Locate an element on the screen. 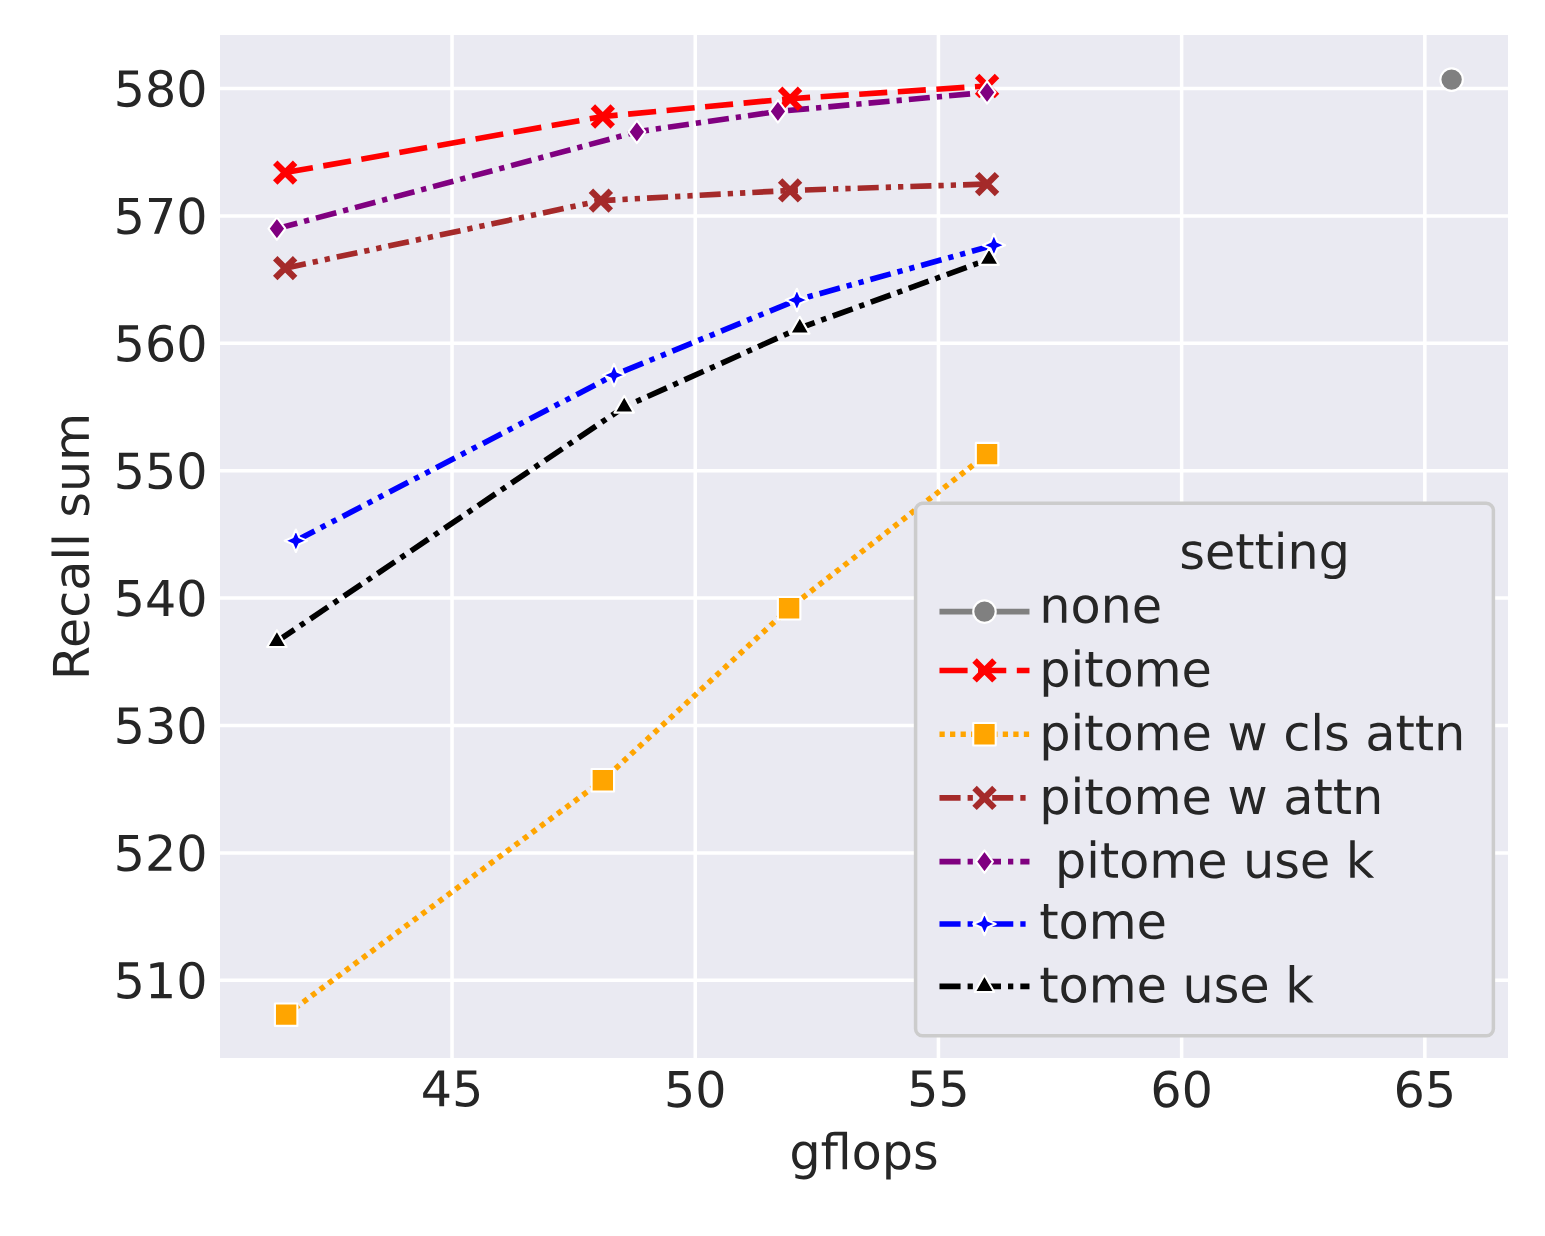  legend-label: none is located at coordinates (1101, 609).